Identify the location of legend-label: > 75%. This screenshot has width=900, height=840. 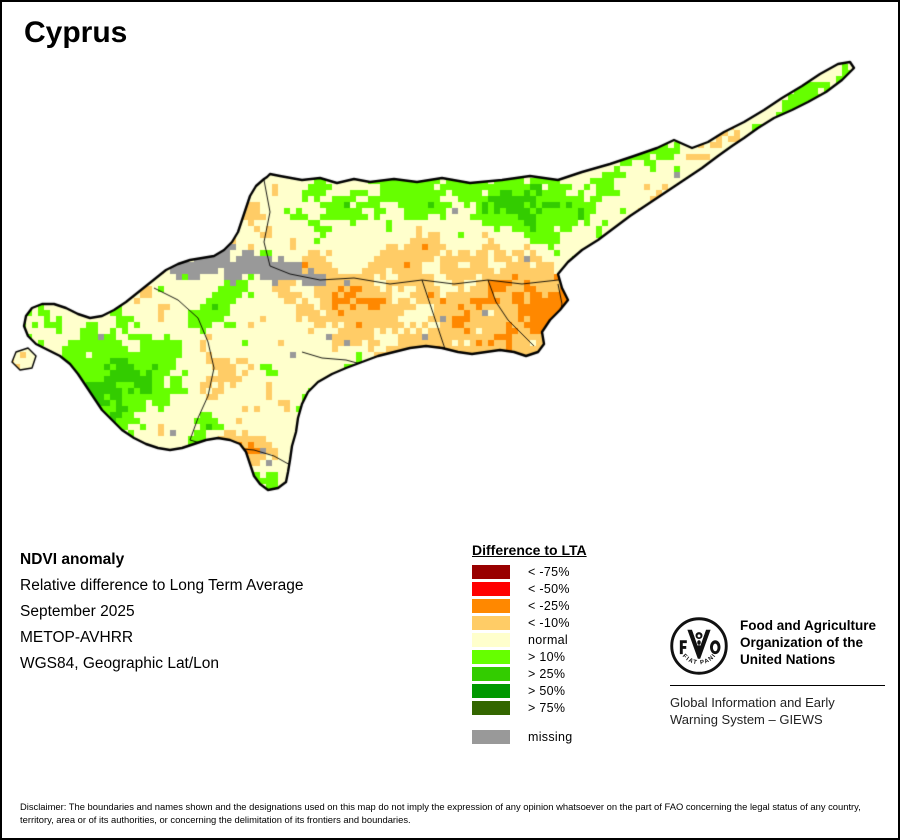
(547, 707).